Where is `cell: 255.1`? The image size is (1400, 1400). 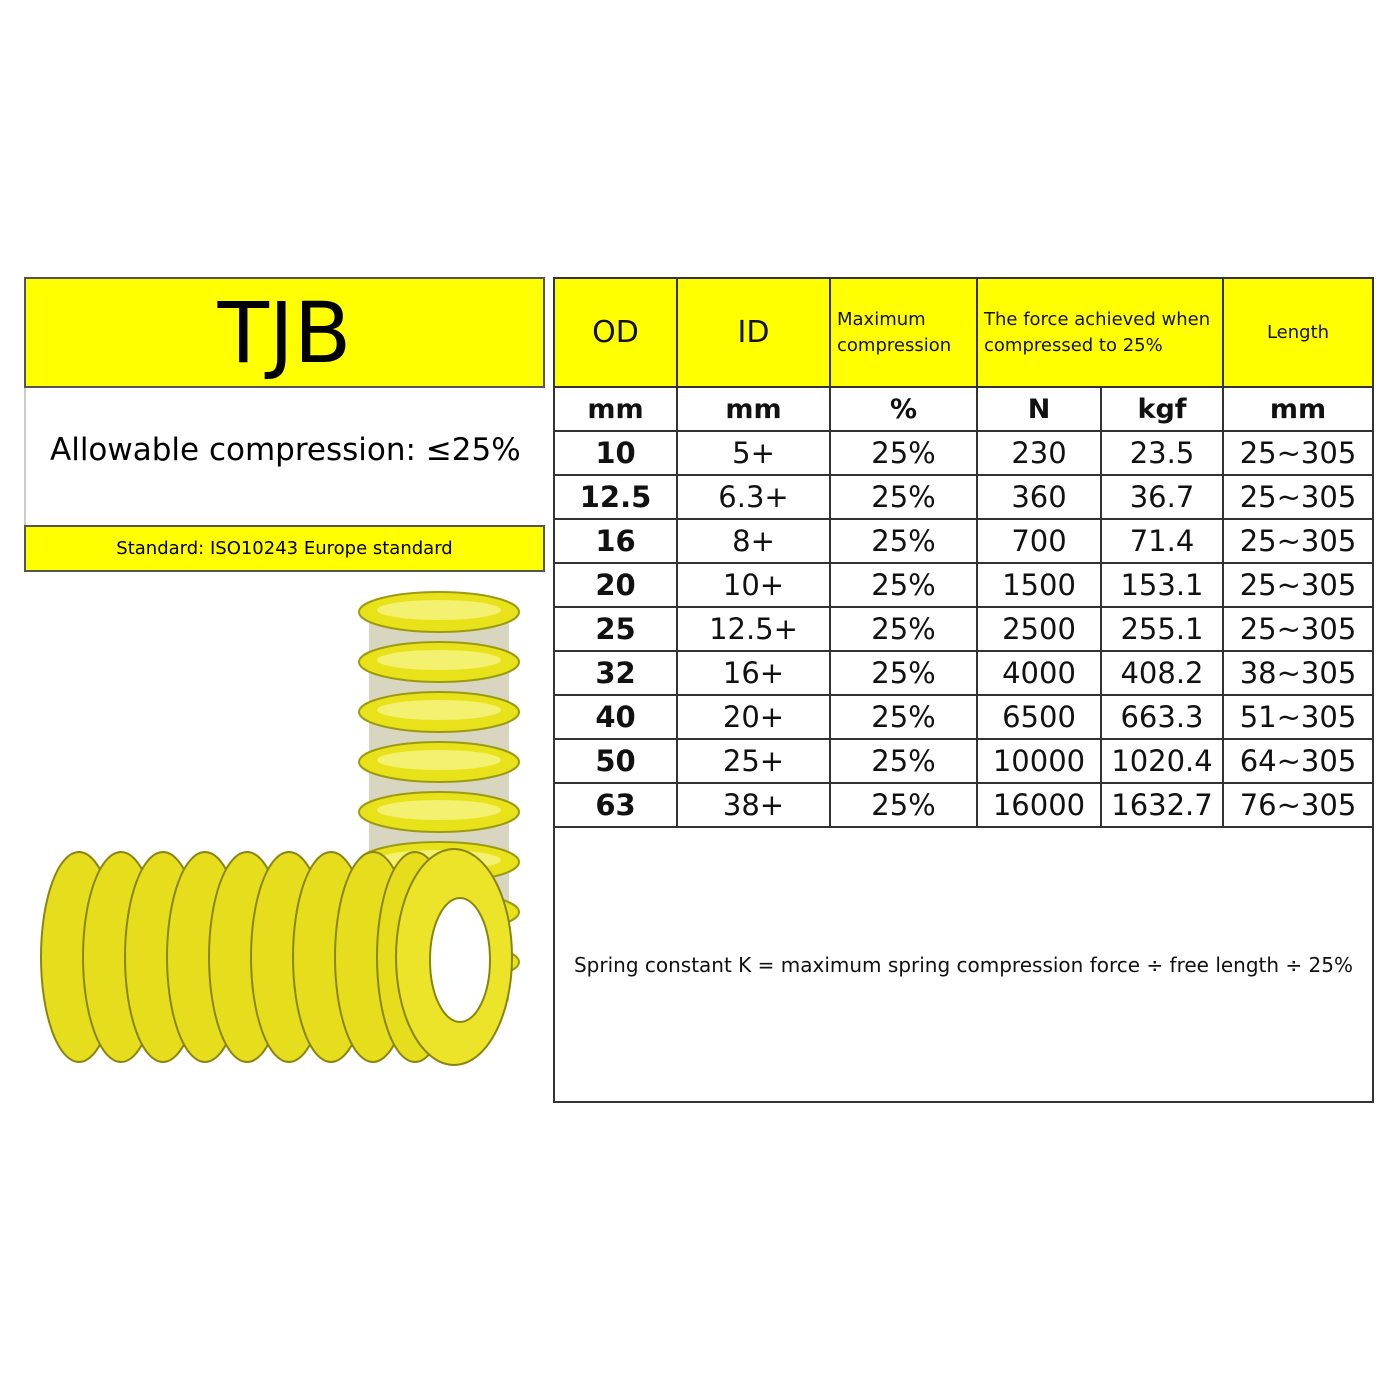 cell: 255.1 is located at coordinates (1162, 629).